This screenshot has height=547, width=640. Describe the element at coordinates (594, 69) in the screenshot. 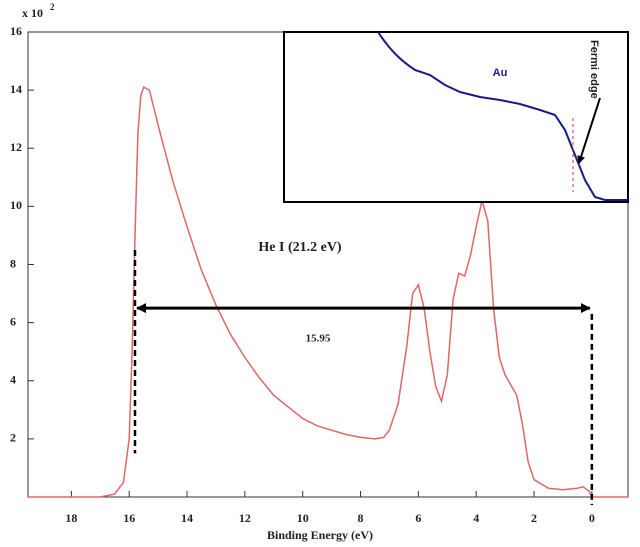

I see `inset-annotation: Fermi edge` at that location.